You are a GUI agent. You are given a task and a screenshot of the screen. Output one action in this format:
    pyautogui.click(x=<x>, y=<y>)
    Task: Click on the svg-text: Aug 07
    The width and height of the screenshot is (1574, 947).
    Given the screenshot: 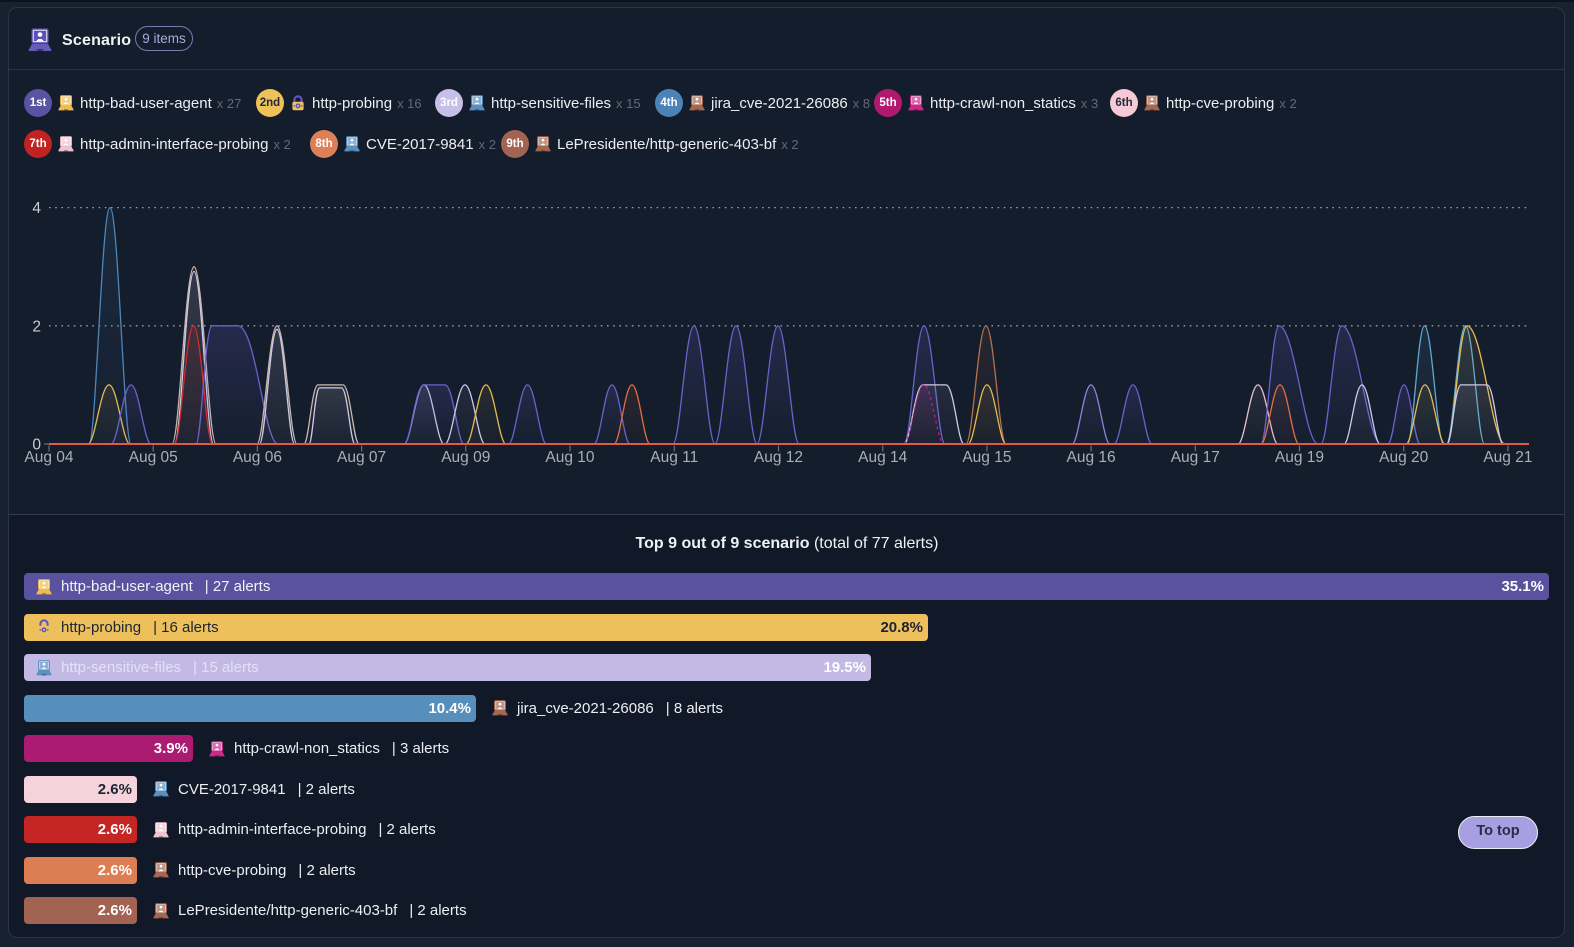 What is the action you would take?
    pyautogui.click(x=361, y=457)
    